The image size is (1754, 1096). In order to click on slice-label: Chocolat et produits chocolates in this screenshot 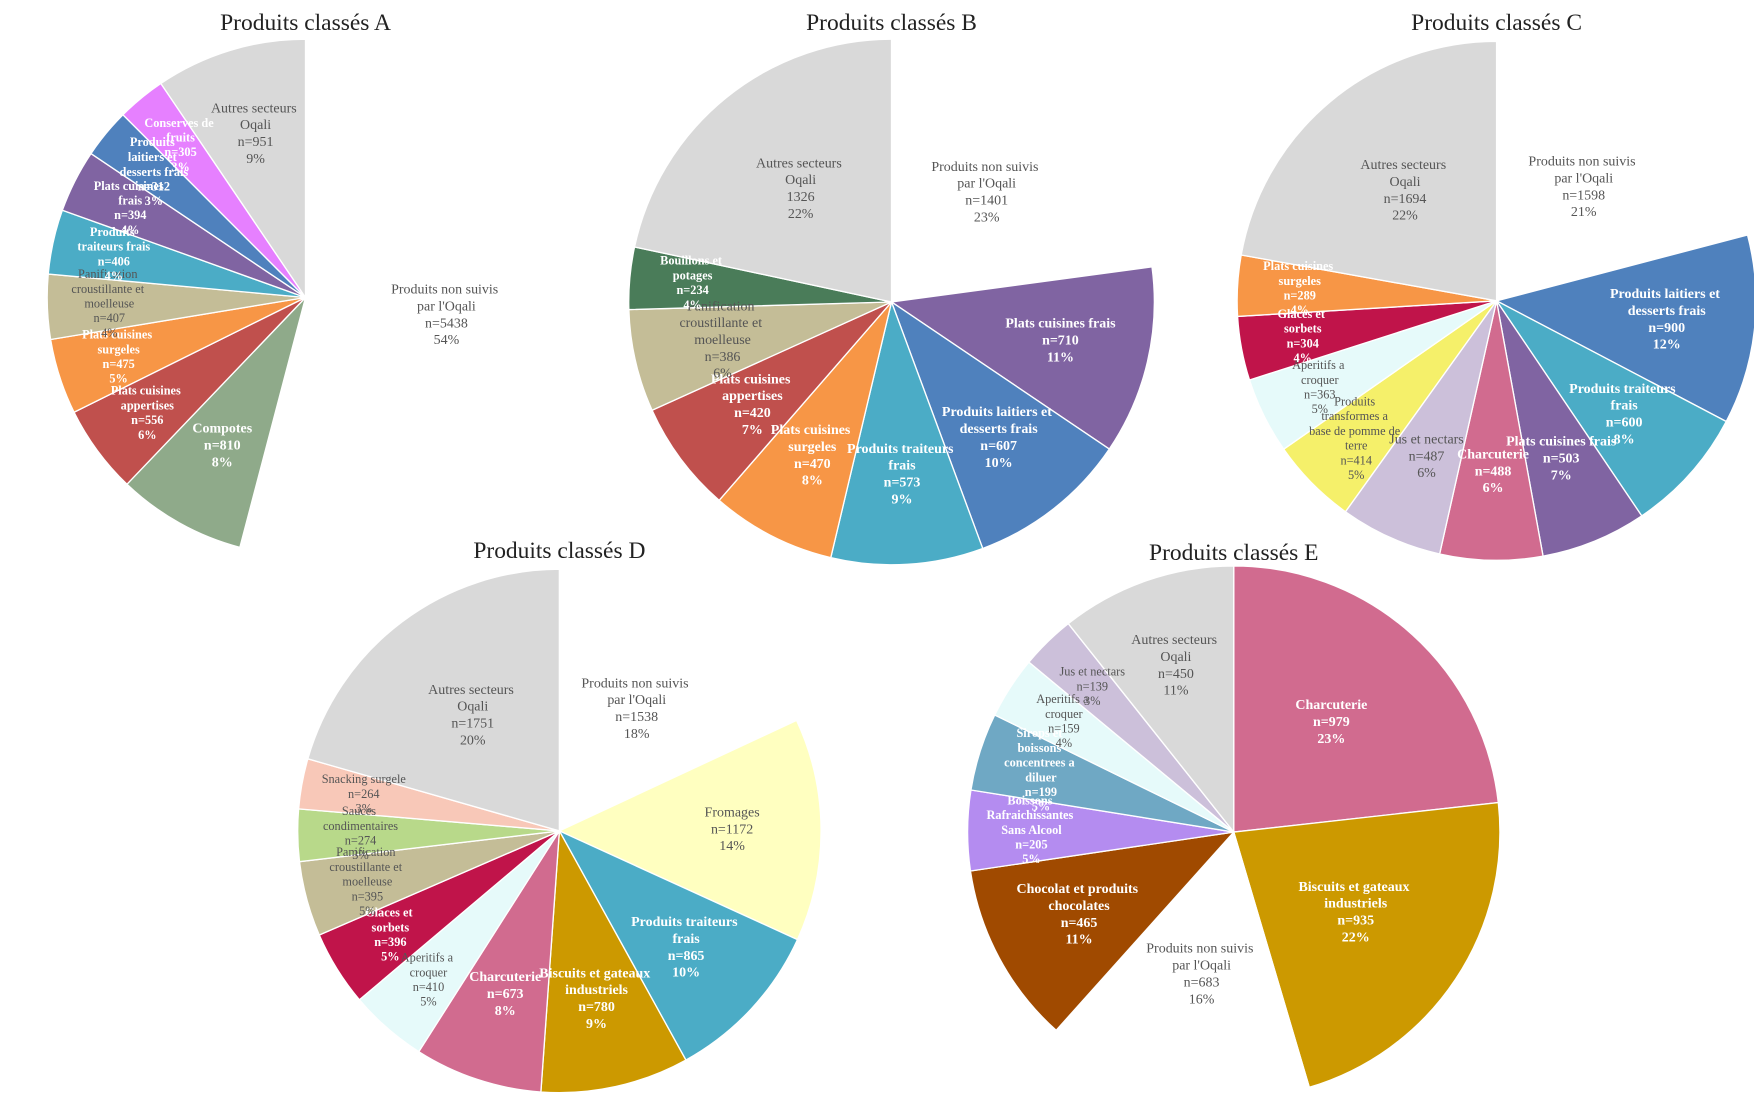, I will do `click(1079, 898)`.